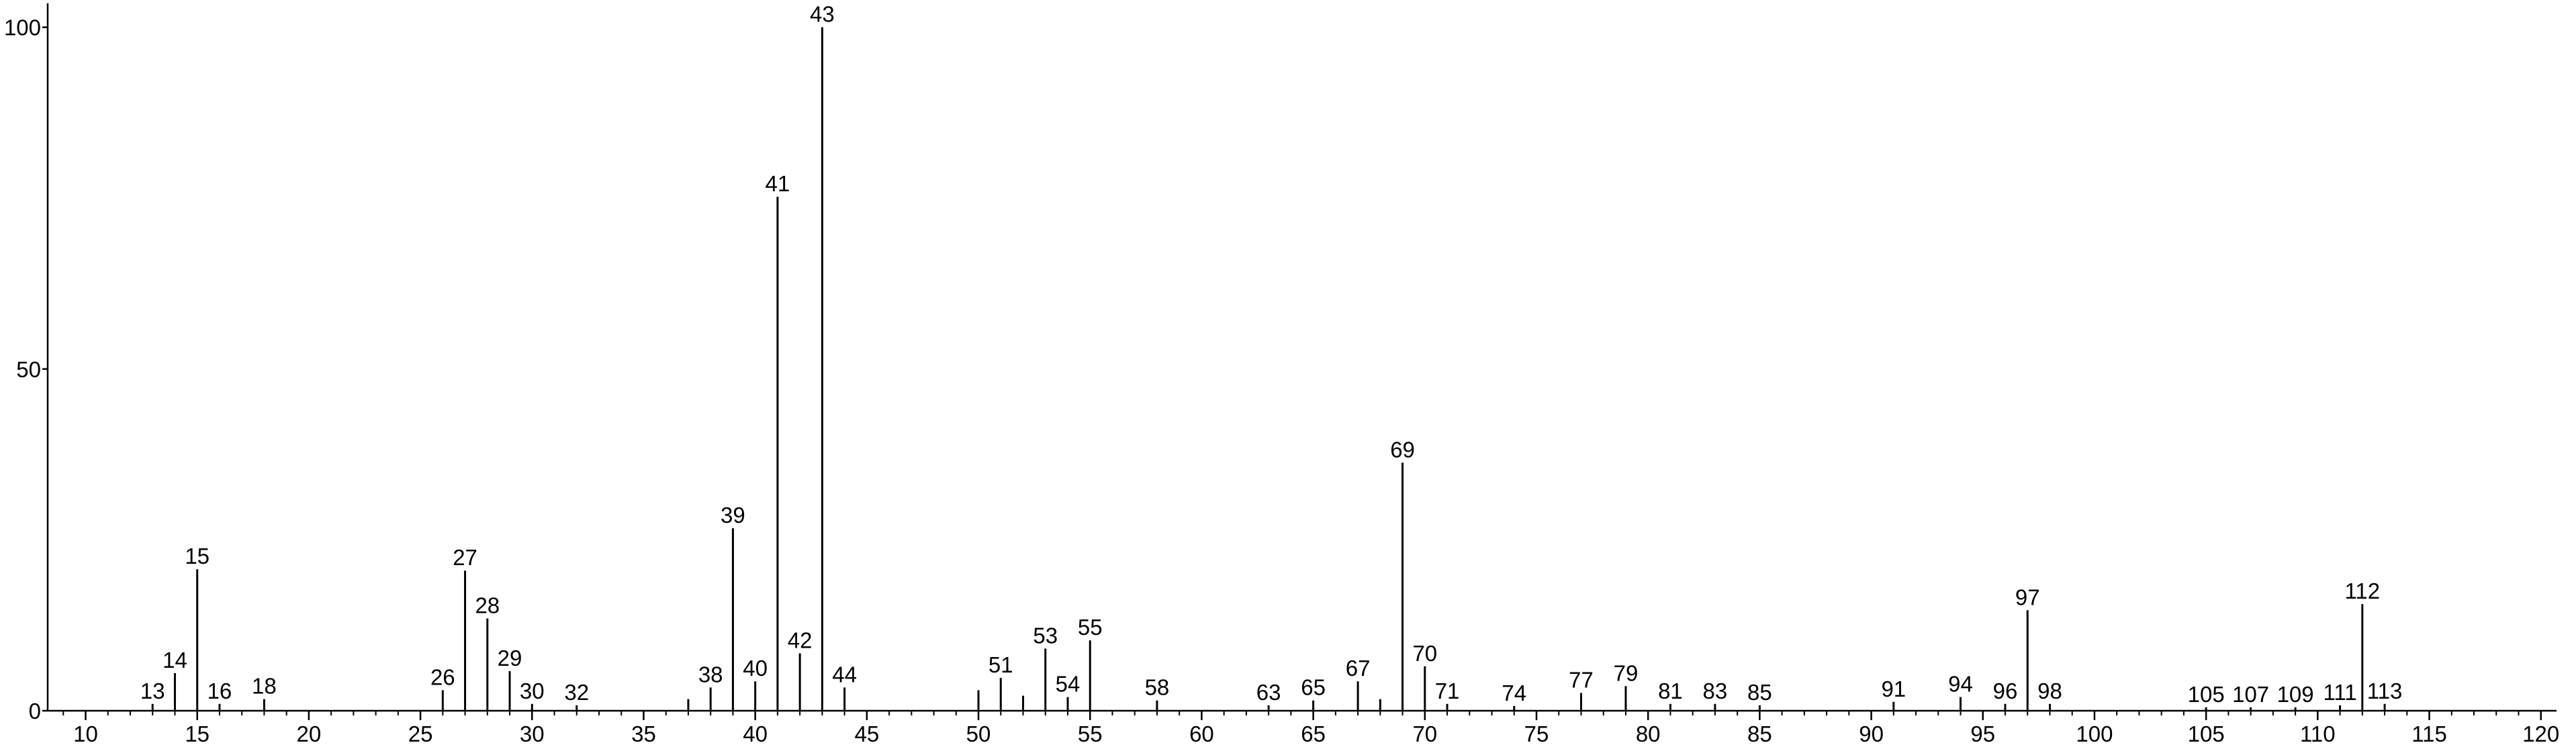  I want to click on x-tick-label: 10, so click(85, 734).